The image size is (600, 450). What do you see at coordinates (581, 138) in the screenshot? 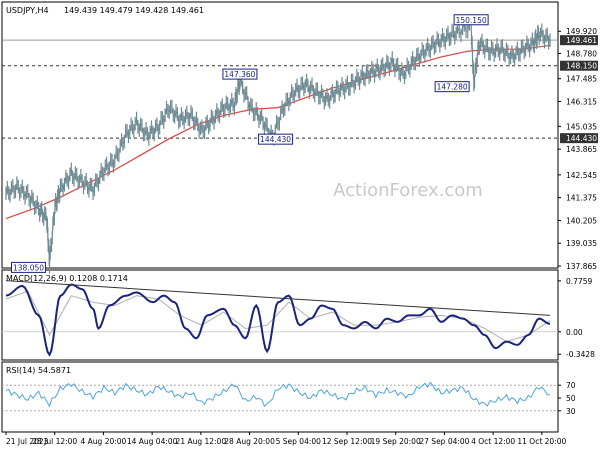
I see `level-badge-label: 144.430` at bounding box center [581, 138].